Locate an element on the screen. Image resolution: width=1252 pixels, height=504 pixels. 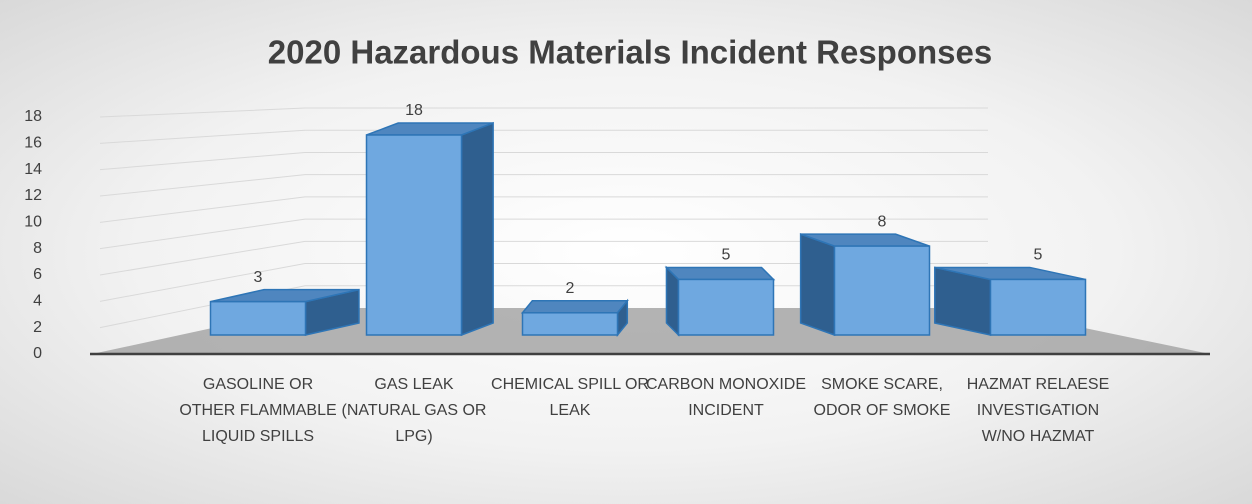
x-tick-label: CHEMICAL SPILL OR LEAK is located at coordinates (570, 397).